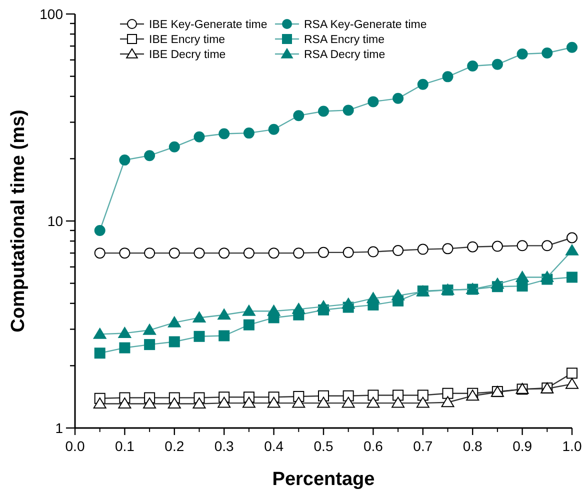 The image size is (587, 495). Describe the element at coordinates (323, 479) in the screenshot. I see `x-axis-title: Percentage` at that location.